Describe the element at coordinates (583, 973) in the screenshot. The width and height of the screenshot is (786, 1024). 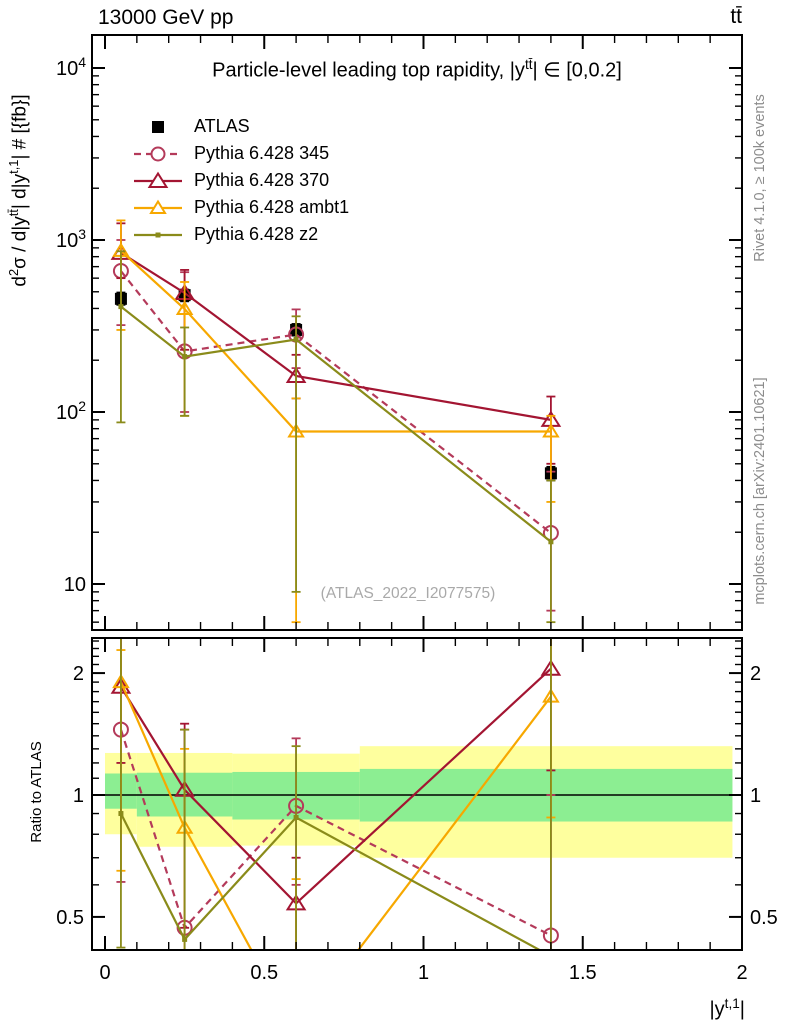
I see `x-tick-label: 1.5` at that location.